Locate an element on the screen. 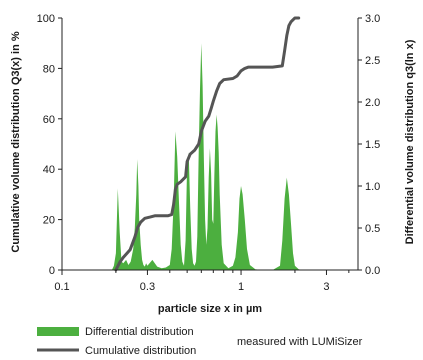  right-y-tick-label: 0.0 is located at coordinates (372, 271).